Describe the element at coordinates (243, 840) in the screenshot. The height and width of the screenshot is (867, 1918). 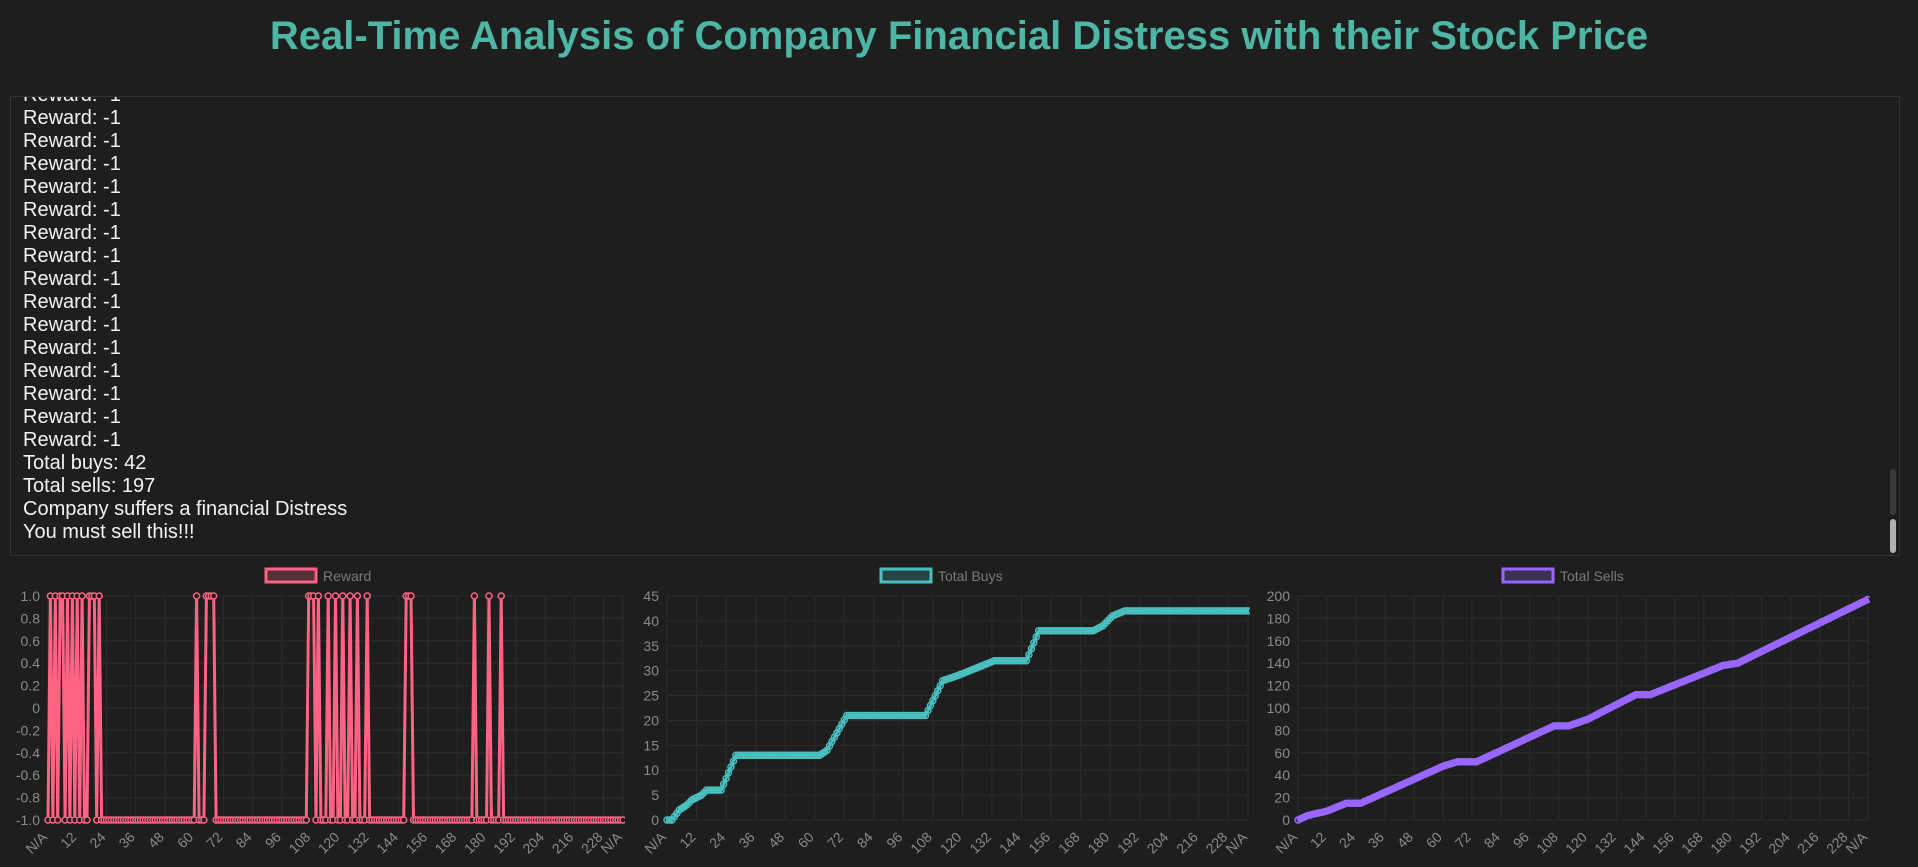
I see `x-tick-label: 84` at that location.